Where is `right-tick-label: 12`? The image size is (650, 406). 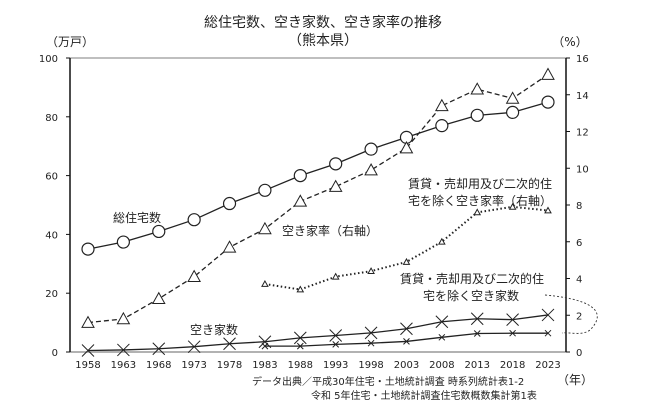
right-tick-label: 12 is located at coordinates (582, 133).